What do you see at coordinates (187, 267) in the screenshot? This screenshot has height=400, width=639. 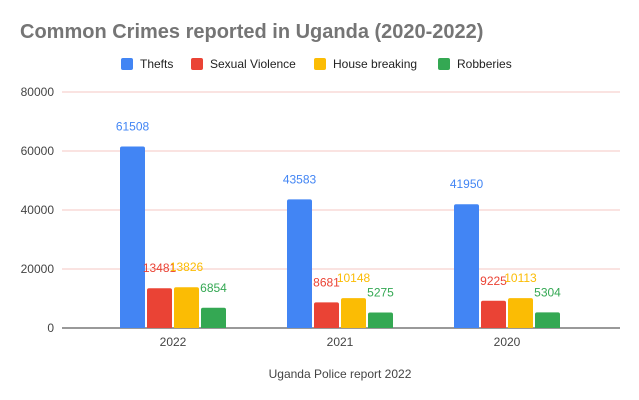 I see `data-label: 13826` at bounding box center [187, 267].